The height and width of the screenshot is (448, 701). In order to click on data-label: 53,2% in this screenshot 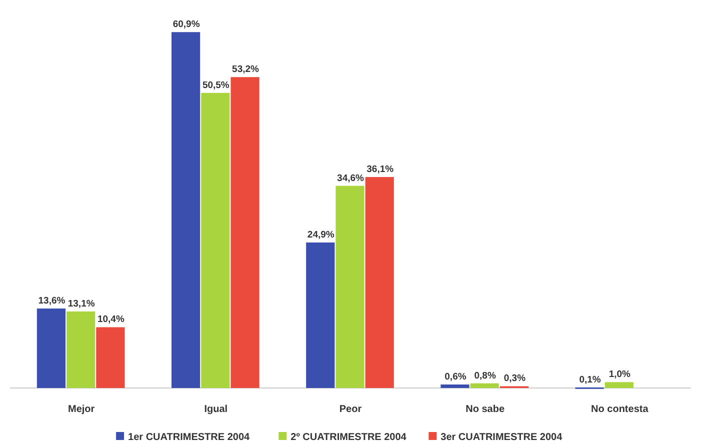, I will do `click(246, 70)`.